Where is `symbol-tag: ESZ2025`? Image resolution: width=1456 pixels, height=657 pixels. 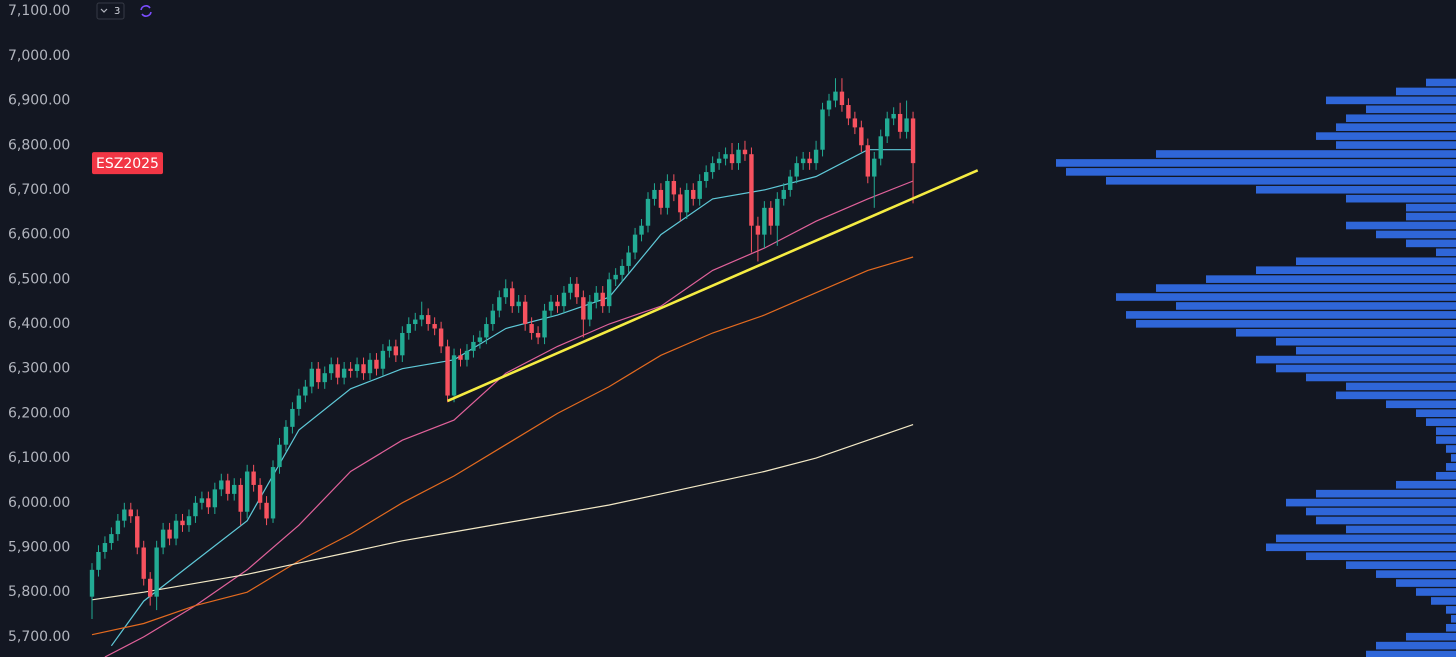
symbol-tag: ESZ2025 is located at coordinates (127, 163).